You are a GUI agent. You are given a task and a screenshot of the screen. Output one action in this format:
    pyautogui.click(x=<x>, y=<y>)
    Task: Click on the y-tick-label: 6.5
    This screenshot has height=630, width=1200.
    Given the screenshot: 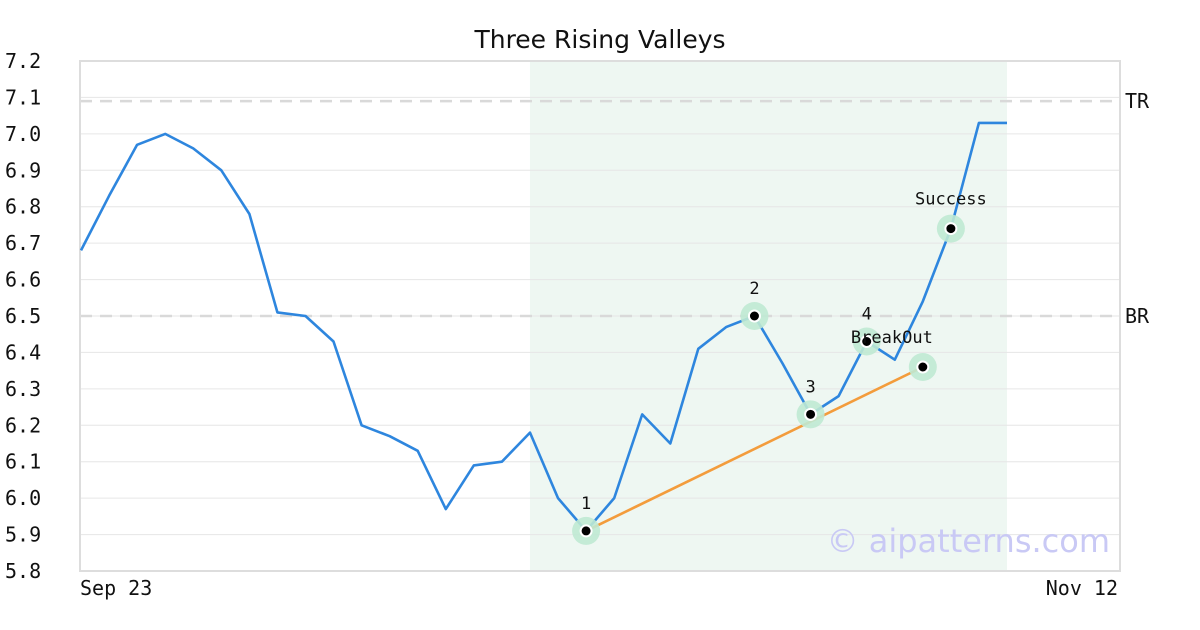 What is the action you would take?
    pyautogui.click(x=23, y=316)
    